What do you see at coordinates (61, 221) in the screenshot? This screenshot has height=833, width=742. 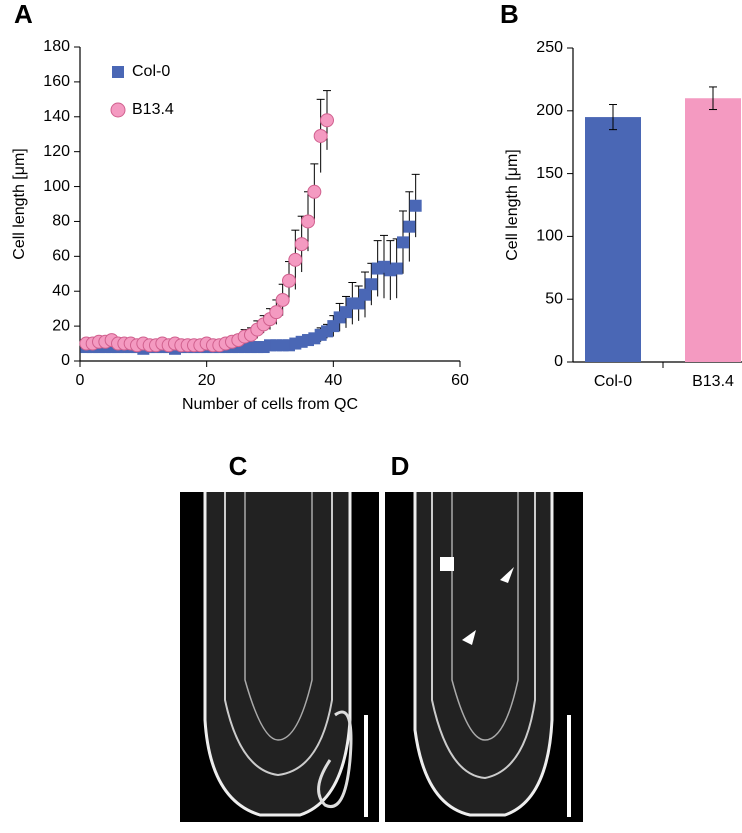 I see `y-tick-label: 80` at bounding box center [61, 221].